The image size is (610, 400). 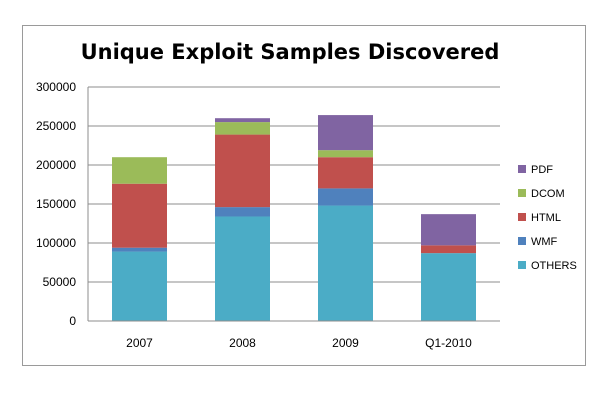 I want to click on y-tick-label: 300000, so click(x=56, y=87).